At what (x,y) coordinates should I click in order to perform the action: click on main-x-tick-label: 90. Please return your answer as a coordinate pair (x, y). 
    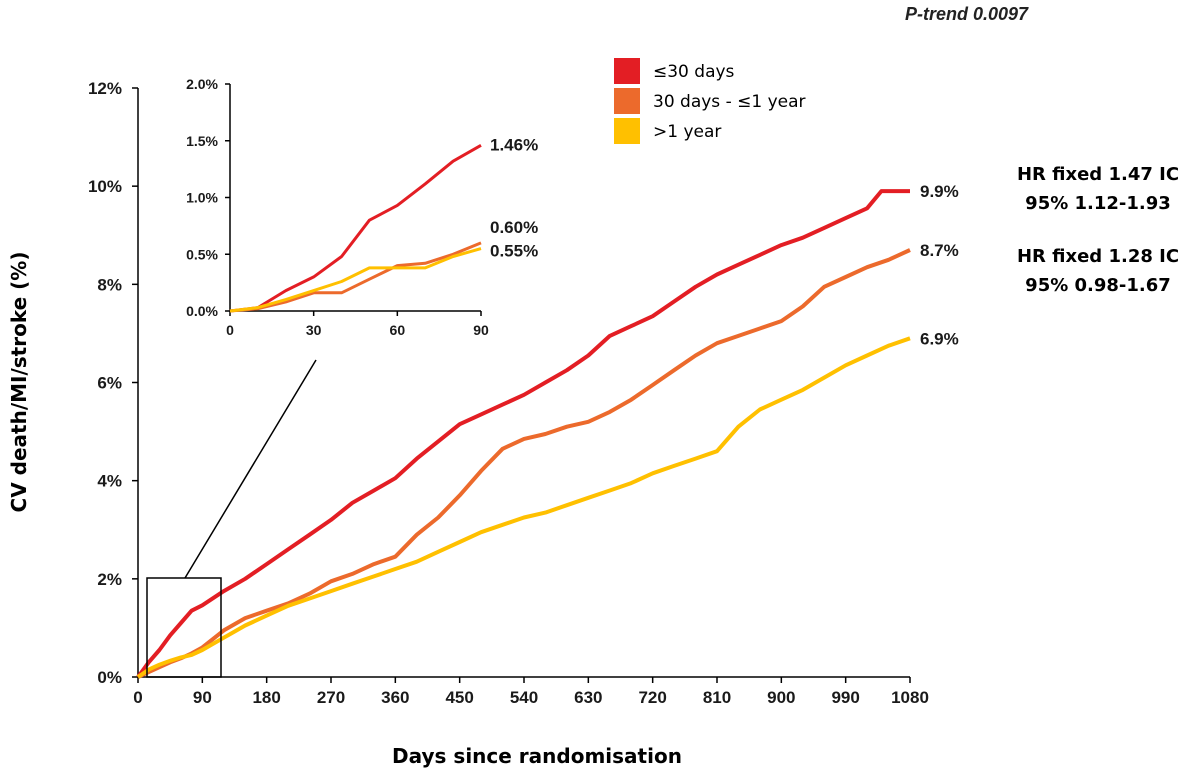
    Looking at the image, I should click on (202, 697).